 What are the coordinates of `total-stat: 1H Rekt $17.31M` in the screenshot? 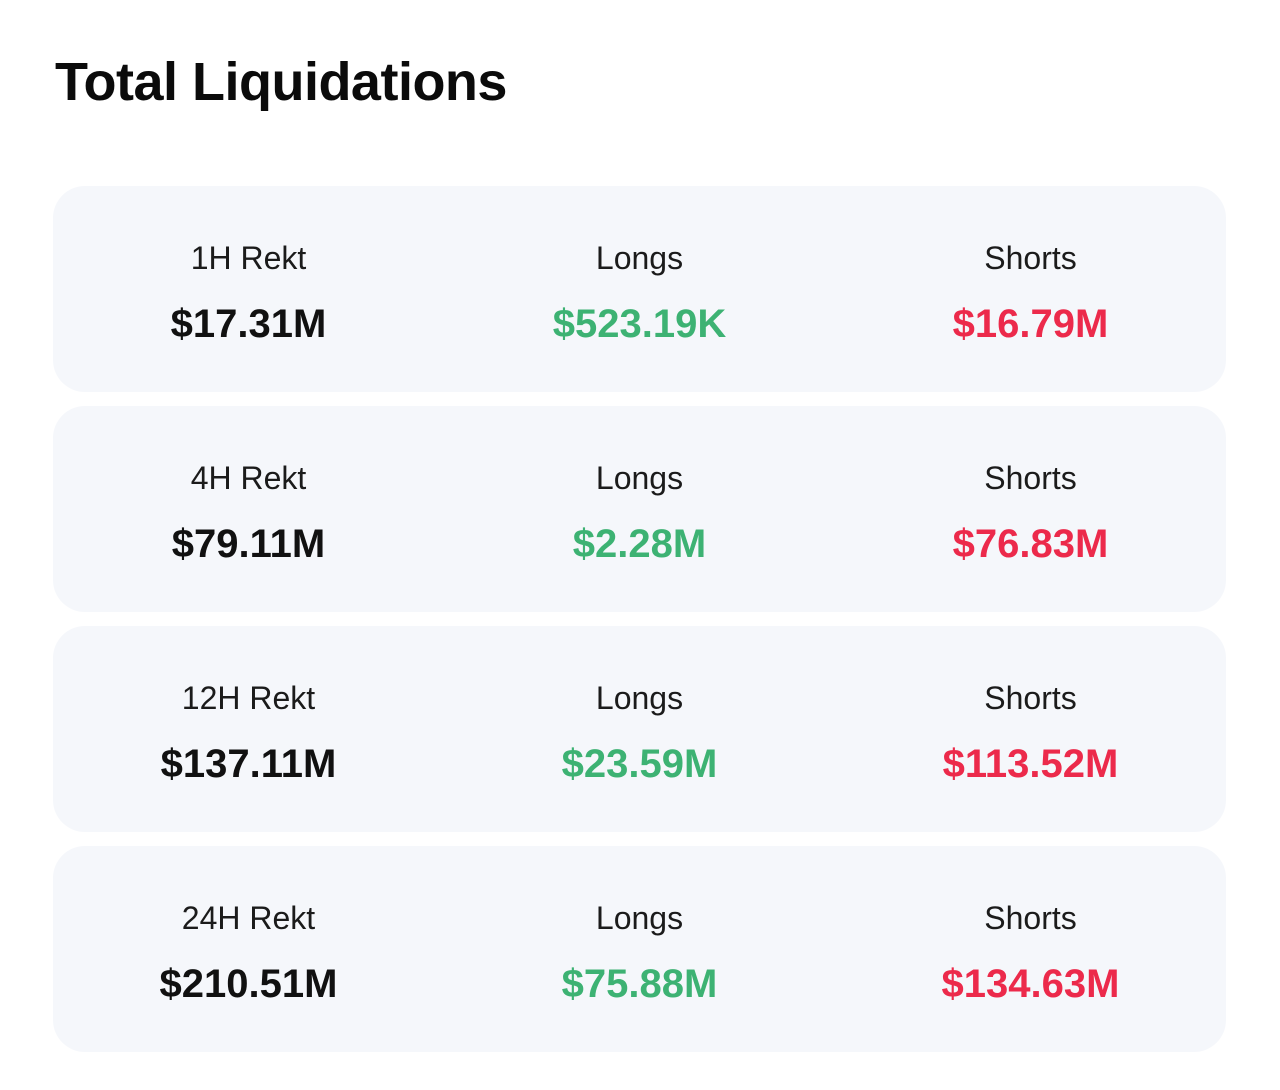 It's located at (248, 289).